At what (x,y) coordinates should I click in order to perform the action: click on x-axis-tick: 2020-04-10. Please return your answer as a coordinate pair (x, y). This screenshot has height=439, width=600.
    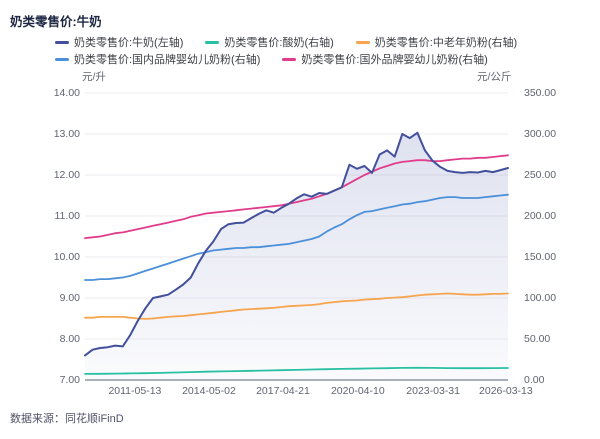
    Looking at the image, I should click on (357, 391).